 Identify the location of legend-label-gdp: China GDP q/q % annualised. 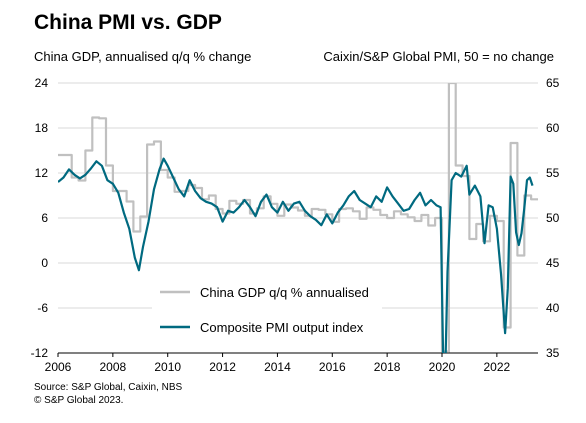
(284, 292).